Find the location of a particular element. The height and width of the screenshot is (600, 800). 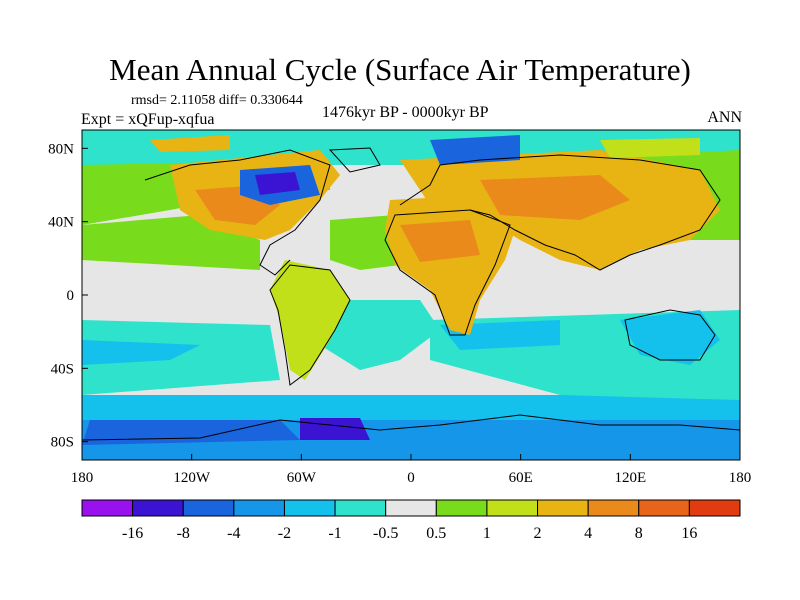

rmsd-diff-label: rmsd= 2.11058 diff= 0.330644 is located at coordinates (217, 100).